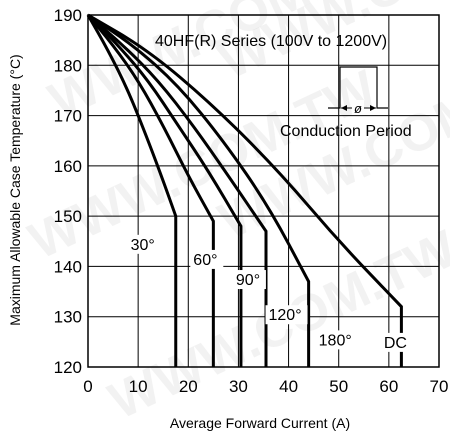 This screenshot has height=435, width=450. What do you see at coordinates (395, 343) in the screenshot?
I see `curve-label: DC` at bounding box center [395, 343].